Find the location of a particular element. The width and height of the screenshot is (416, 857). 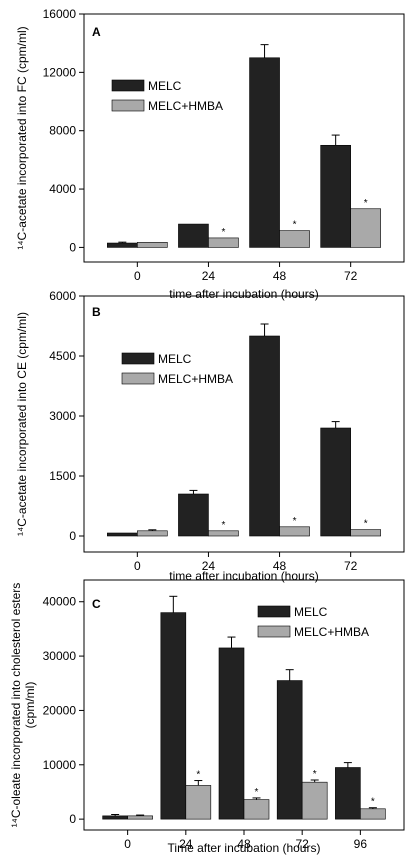

y-tick-label: 1500 is located at coordinates (62, 476).